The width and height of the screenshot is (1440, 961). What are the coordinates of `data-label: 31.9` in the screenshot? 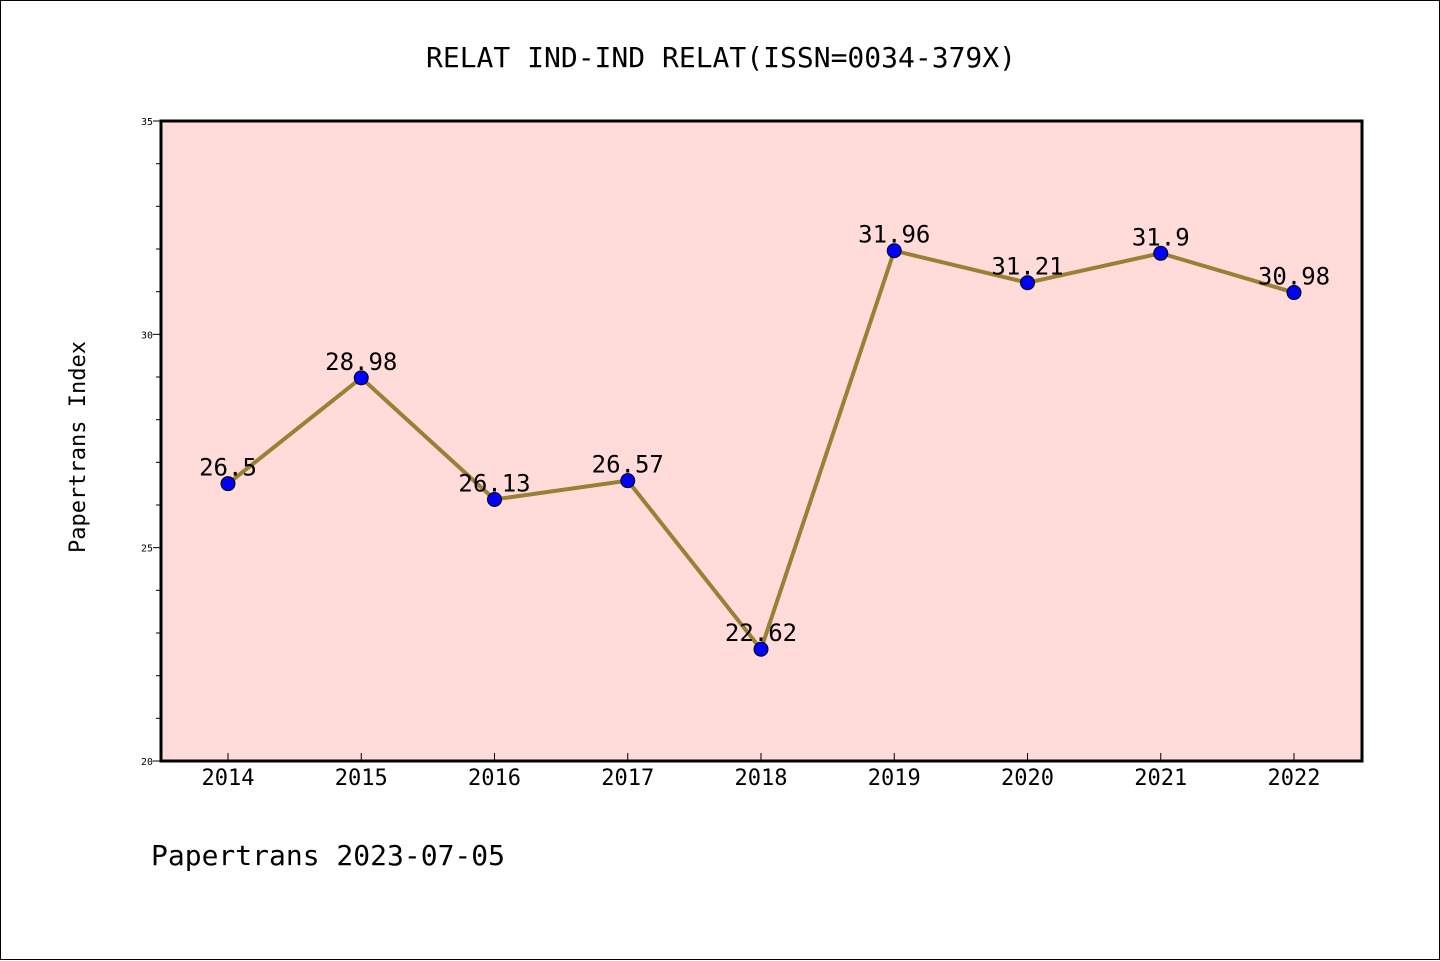 It's located at (1161, 237).